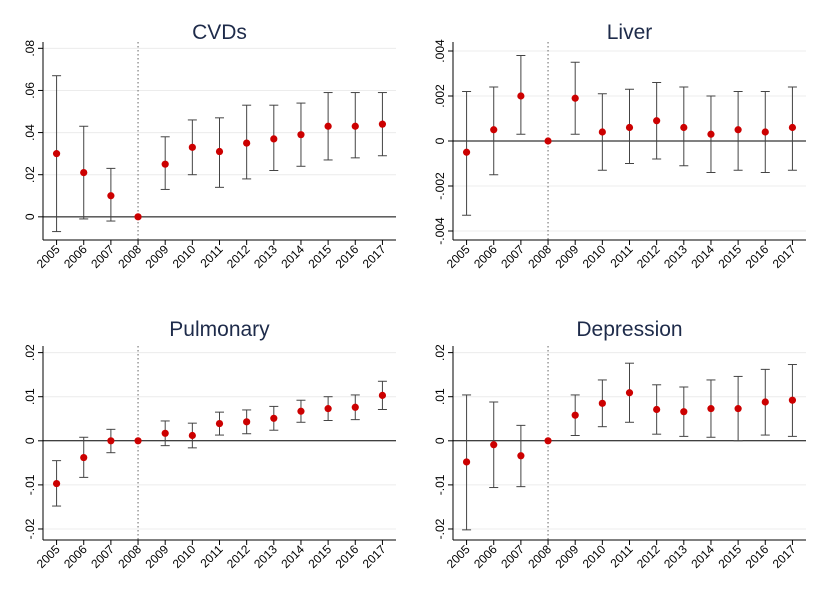 The height and width of the screenshot is (600, 825). Describe the element at coordinates (629, 329) in the screenshot. I see `chart-title: Depression` at that location.